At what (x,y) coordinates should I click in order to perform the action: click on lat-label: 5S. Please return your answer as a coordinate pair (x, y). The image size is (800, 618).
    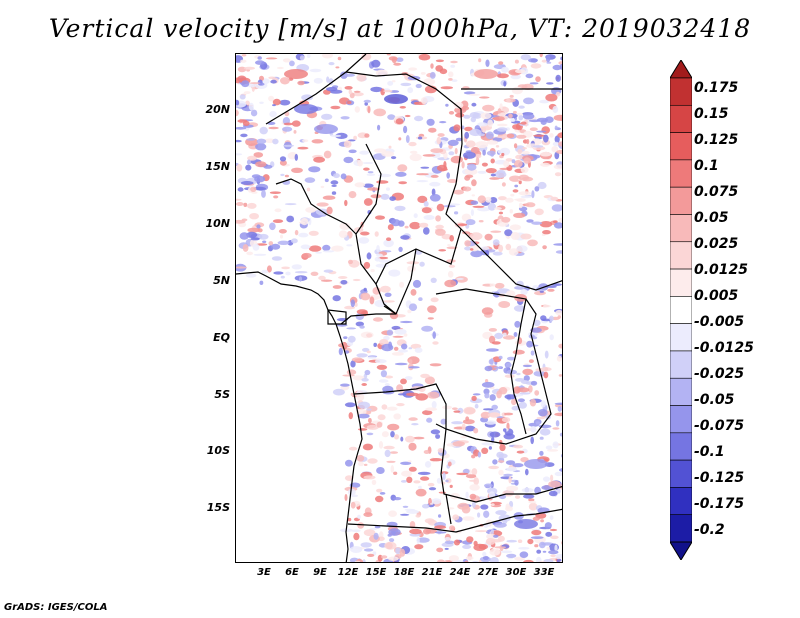
    Looking at the image, I should click on (222, 394).